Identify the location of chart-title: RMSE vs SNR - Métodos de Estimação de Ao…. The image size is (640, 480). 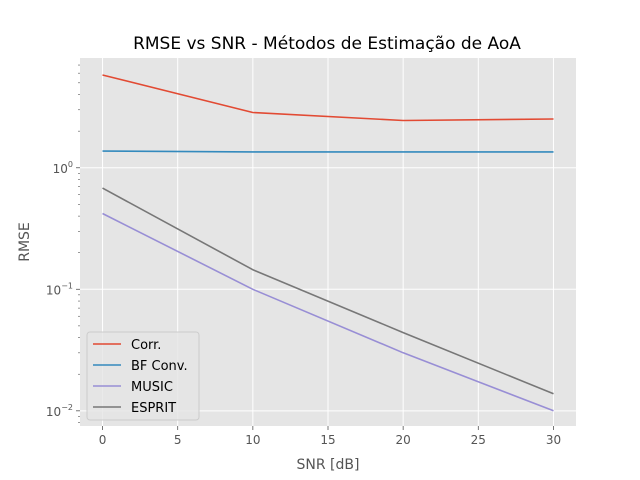
(327, 44).